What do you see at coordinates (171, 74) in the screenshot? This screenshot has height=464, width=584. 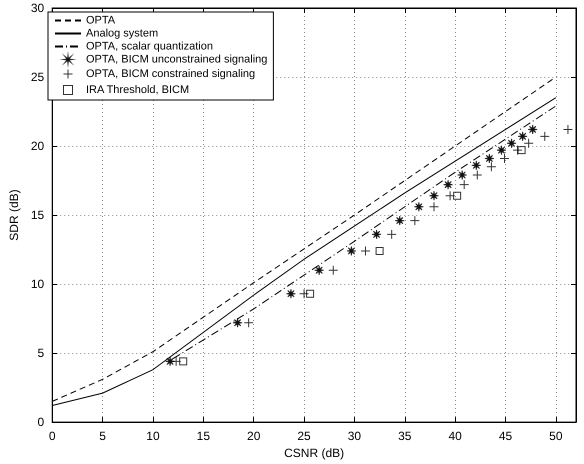 I see `legend-label: OPTA, BICM constrained signaling` at bounding box center [171, 74].